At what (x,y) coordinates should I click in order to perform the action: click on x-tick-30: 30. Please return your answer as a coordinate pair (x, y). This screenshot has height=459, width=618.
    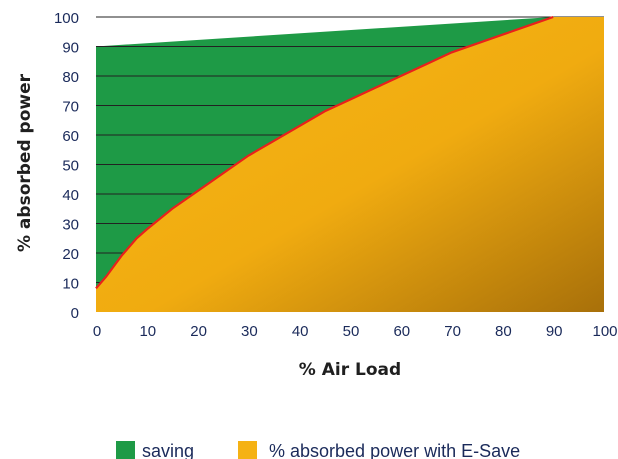
    Looking at the image, I should click on (249, 331).